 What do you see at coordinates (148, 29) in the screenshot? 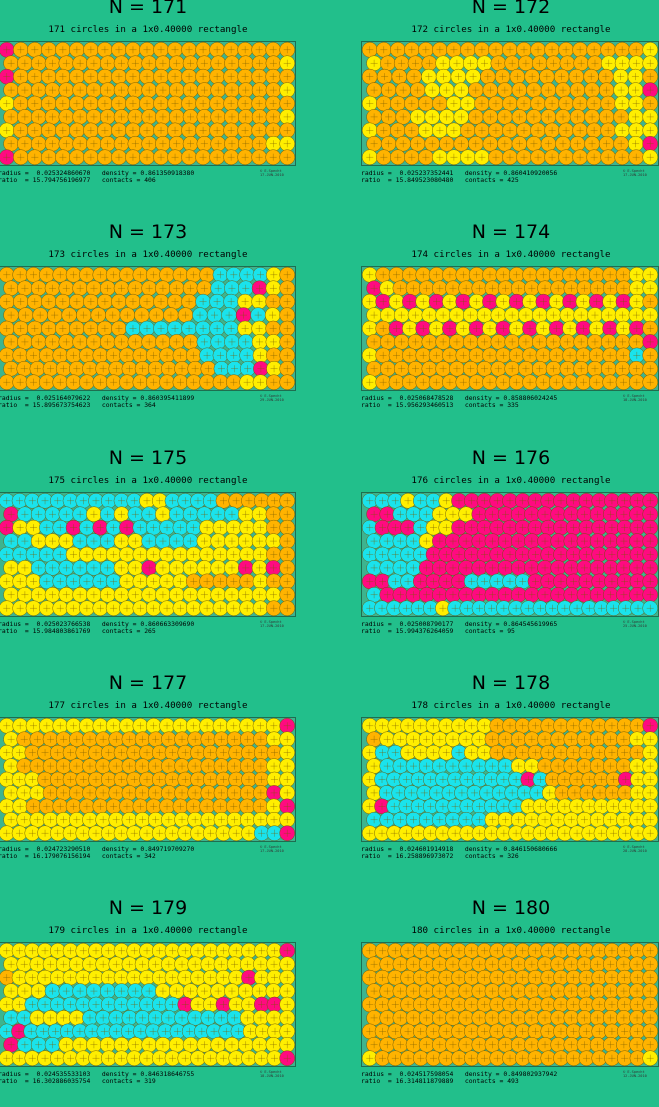
I see `panel-subtitle: 171 circles in a 1x0.40000 rectangle` at bounding box center [148, 29].